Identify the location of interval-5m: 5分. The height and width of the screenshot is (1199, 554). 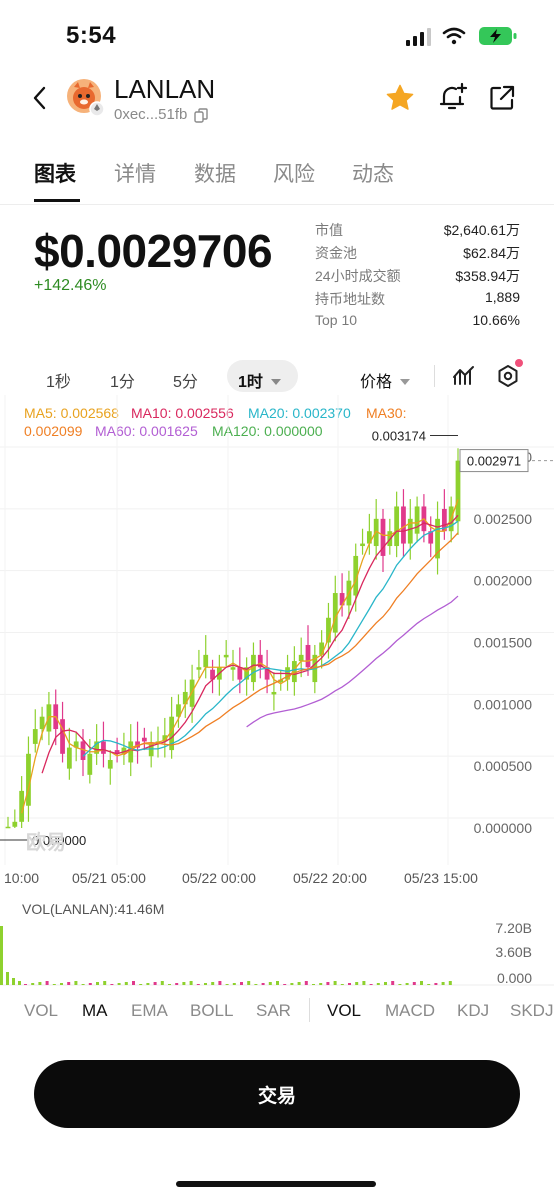
(185, 382).